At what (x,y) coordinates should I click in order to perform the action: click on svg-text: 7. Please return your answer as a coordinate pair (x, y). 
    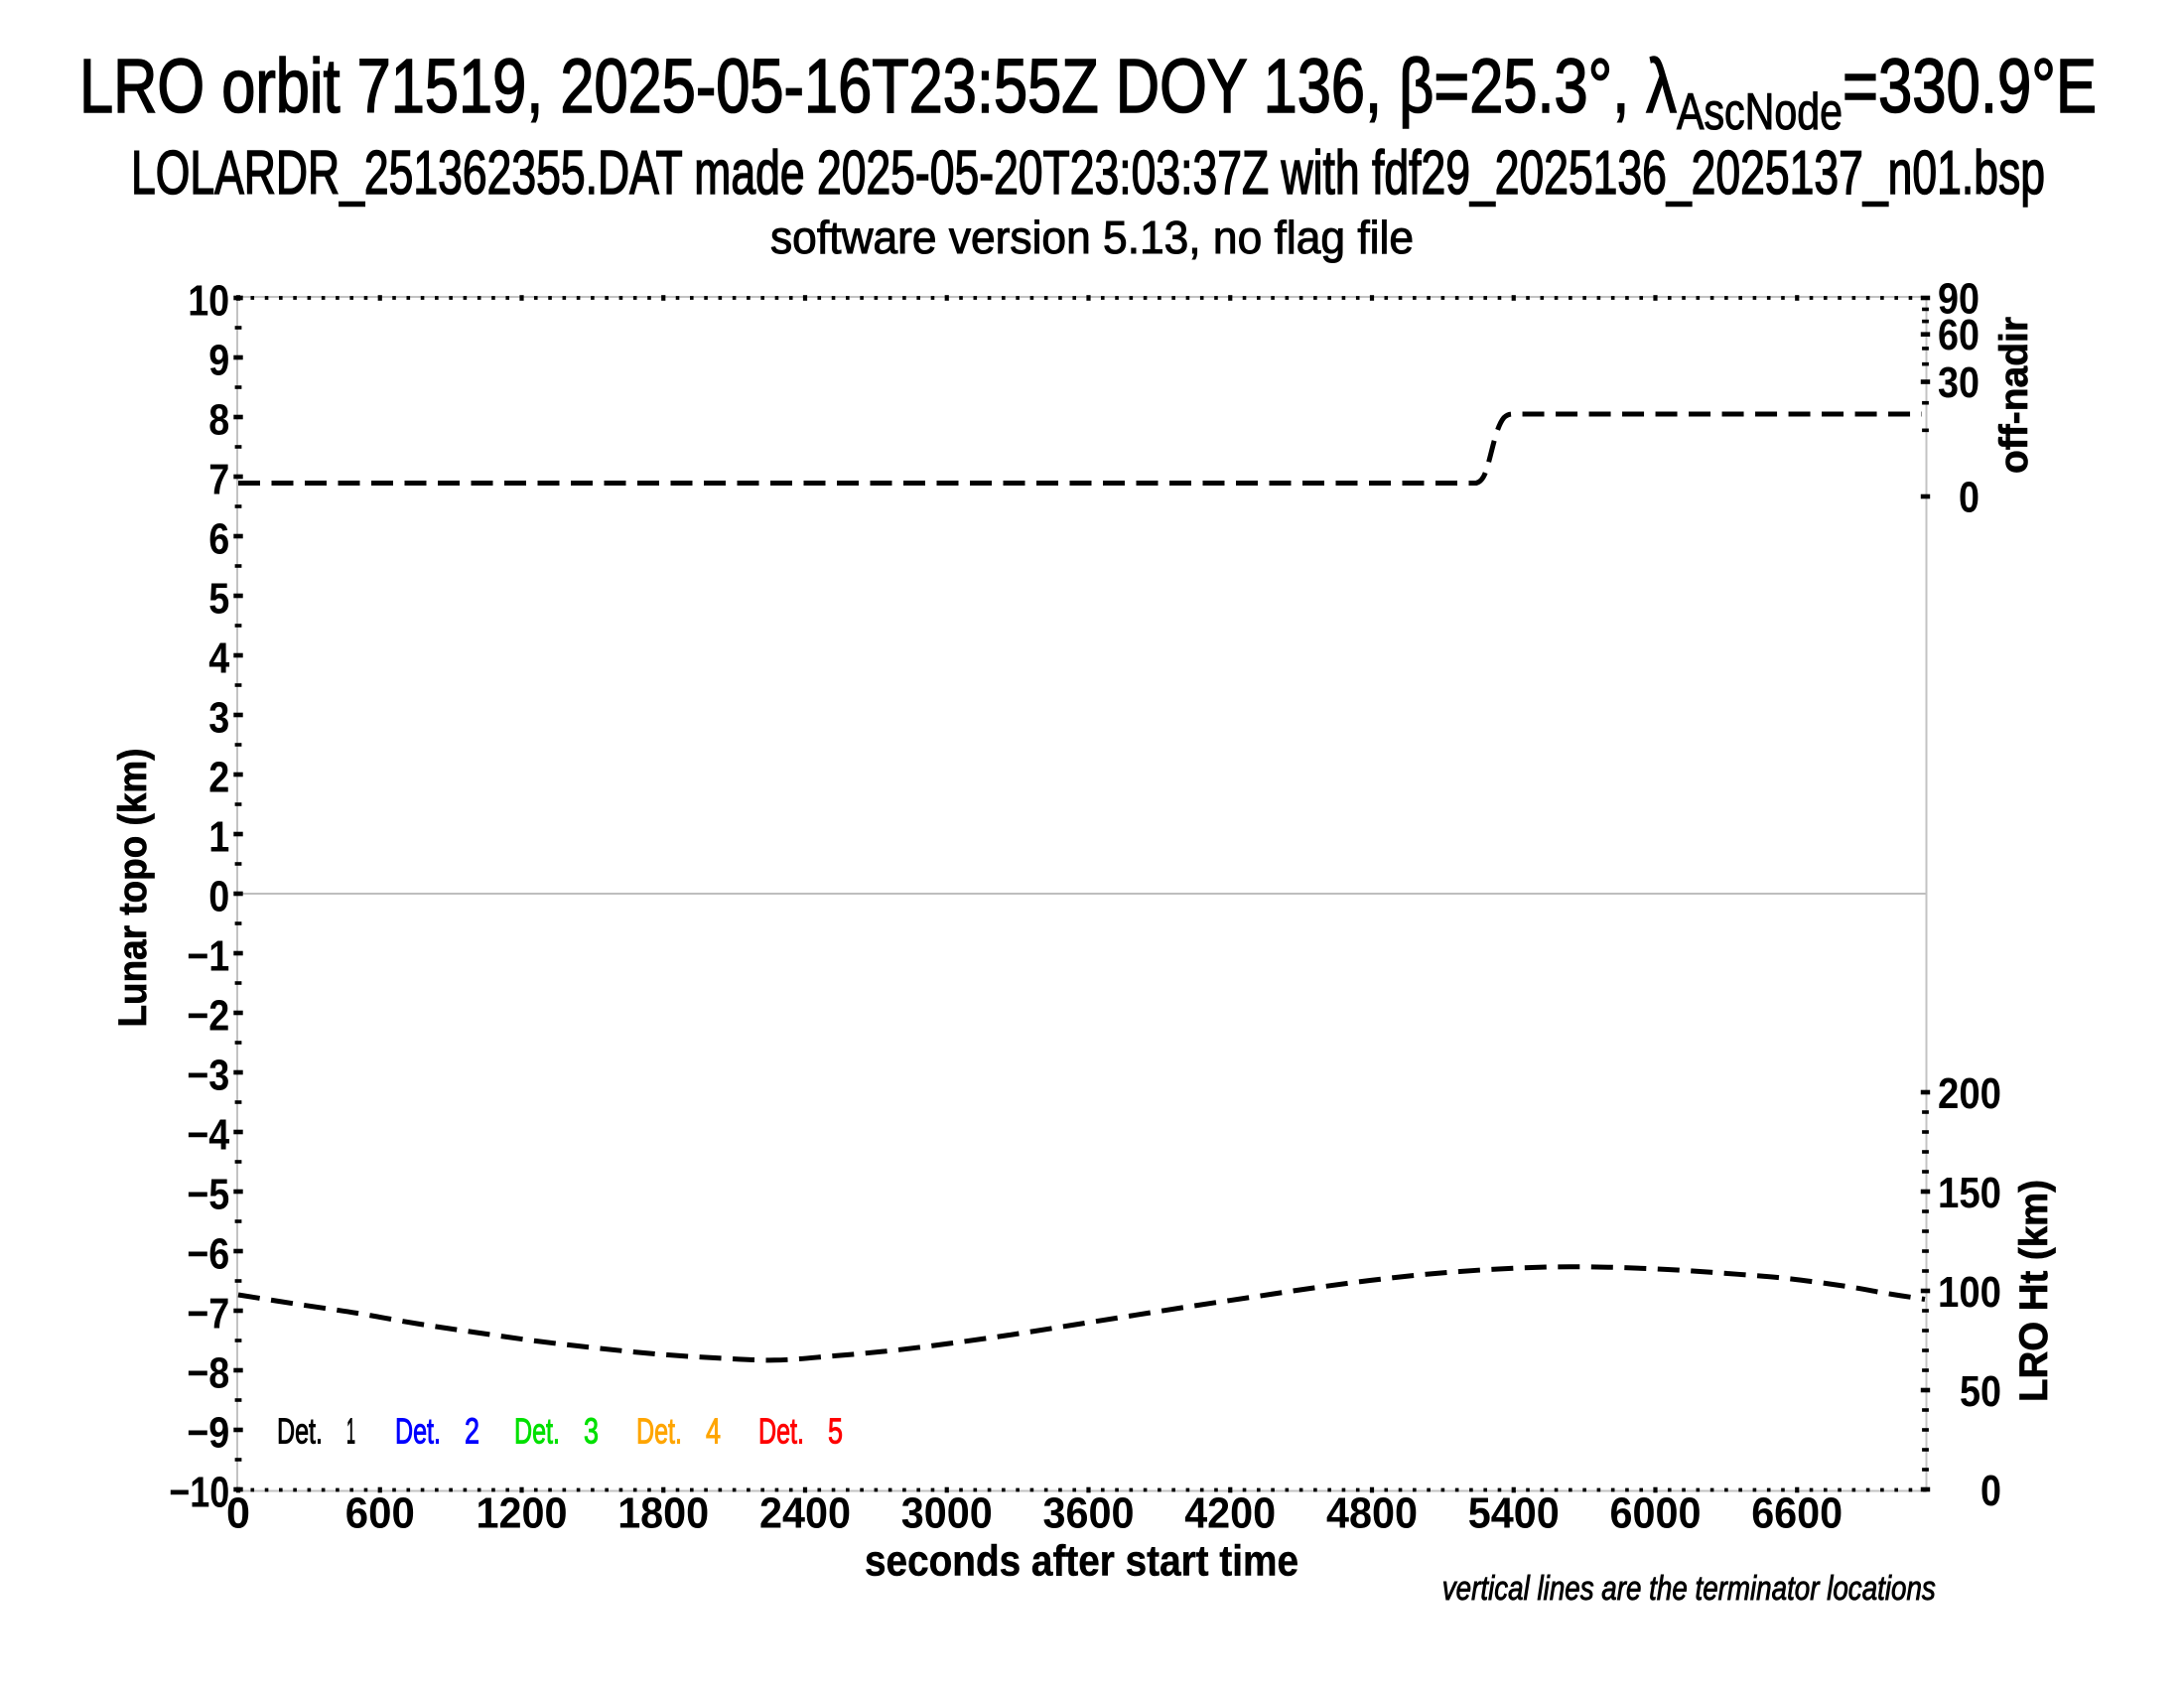
    Looking at the image, I should click on (218, 480).